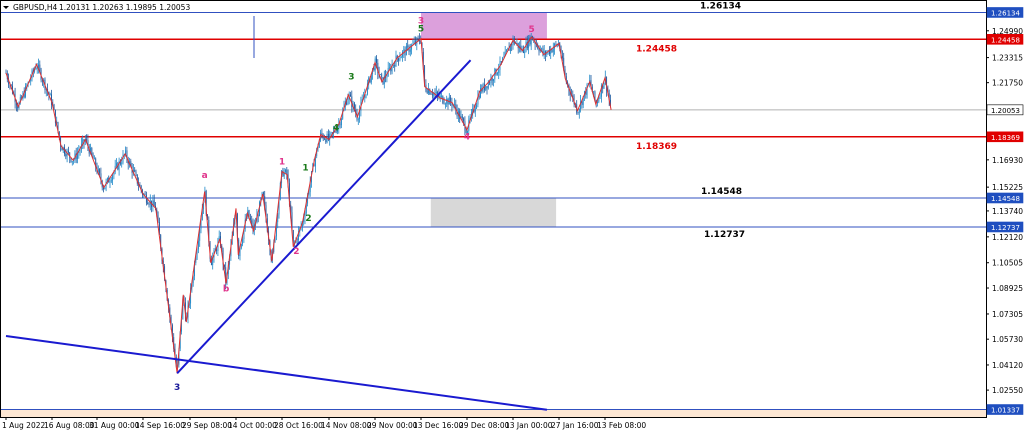  I want to click on dropdown-arrow-icon, so click(6, 7).